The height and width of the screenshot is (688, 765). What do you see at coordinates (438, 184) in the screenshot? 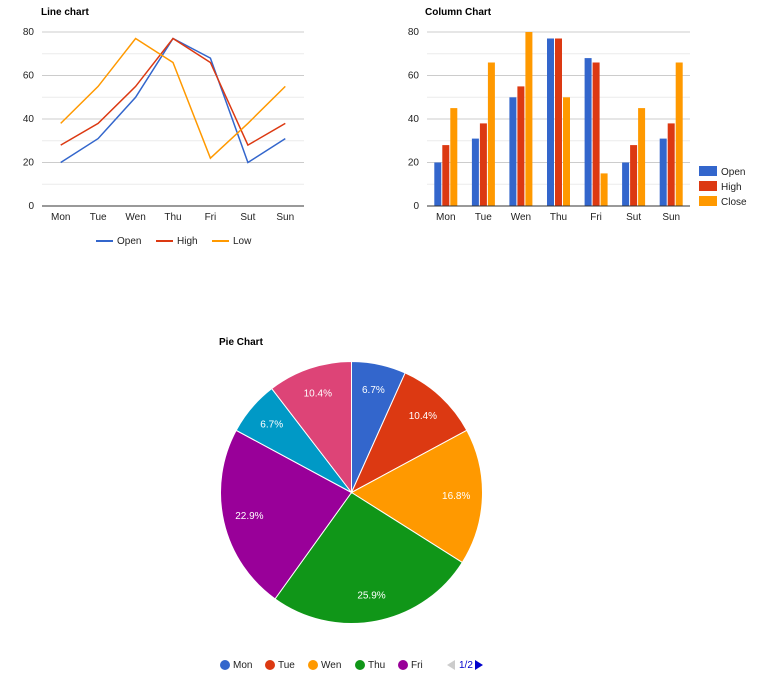
I see `bar-open-mon` at bounding box center [438, 184].